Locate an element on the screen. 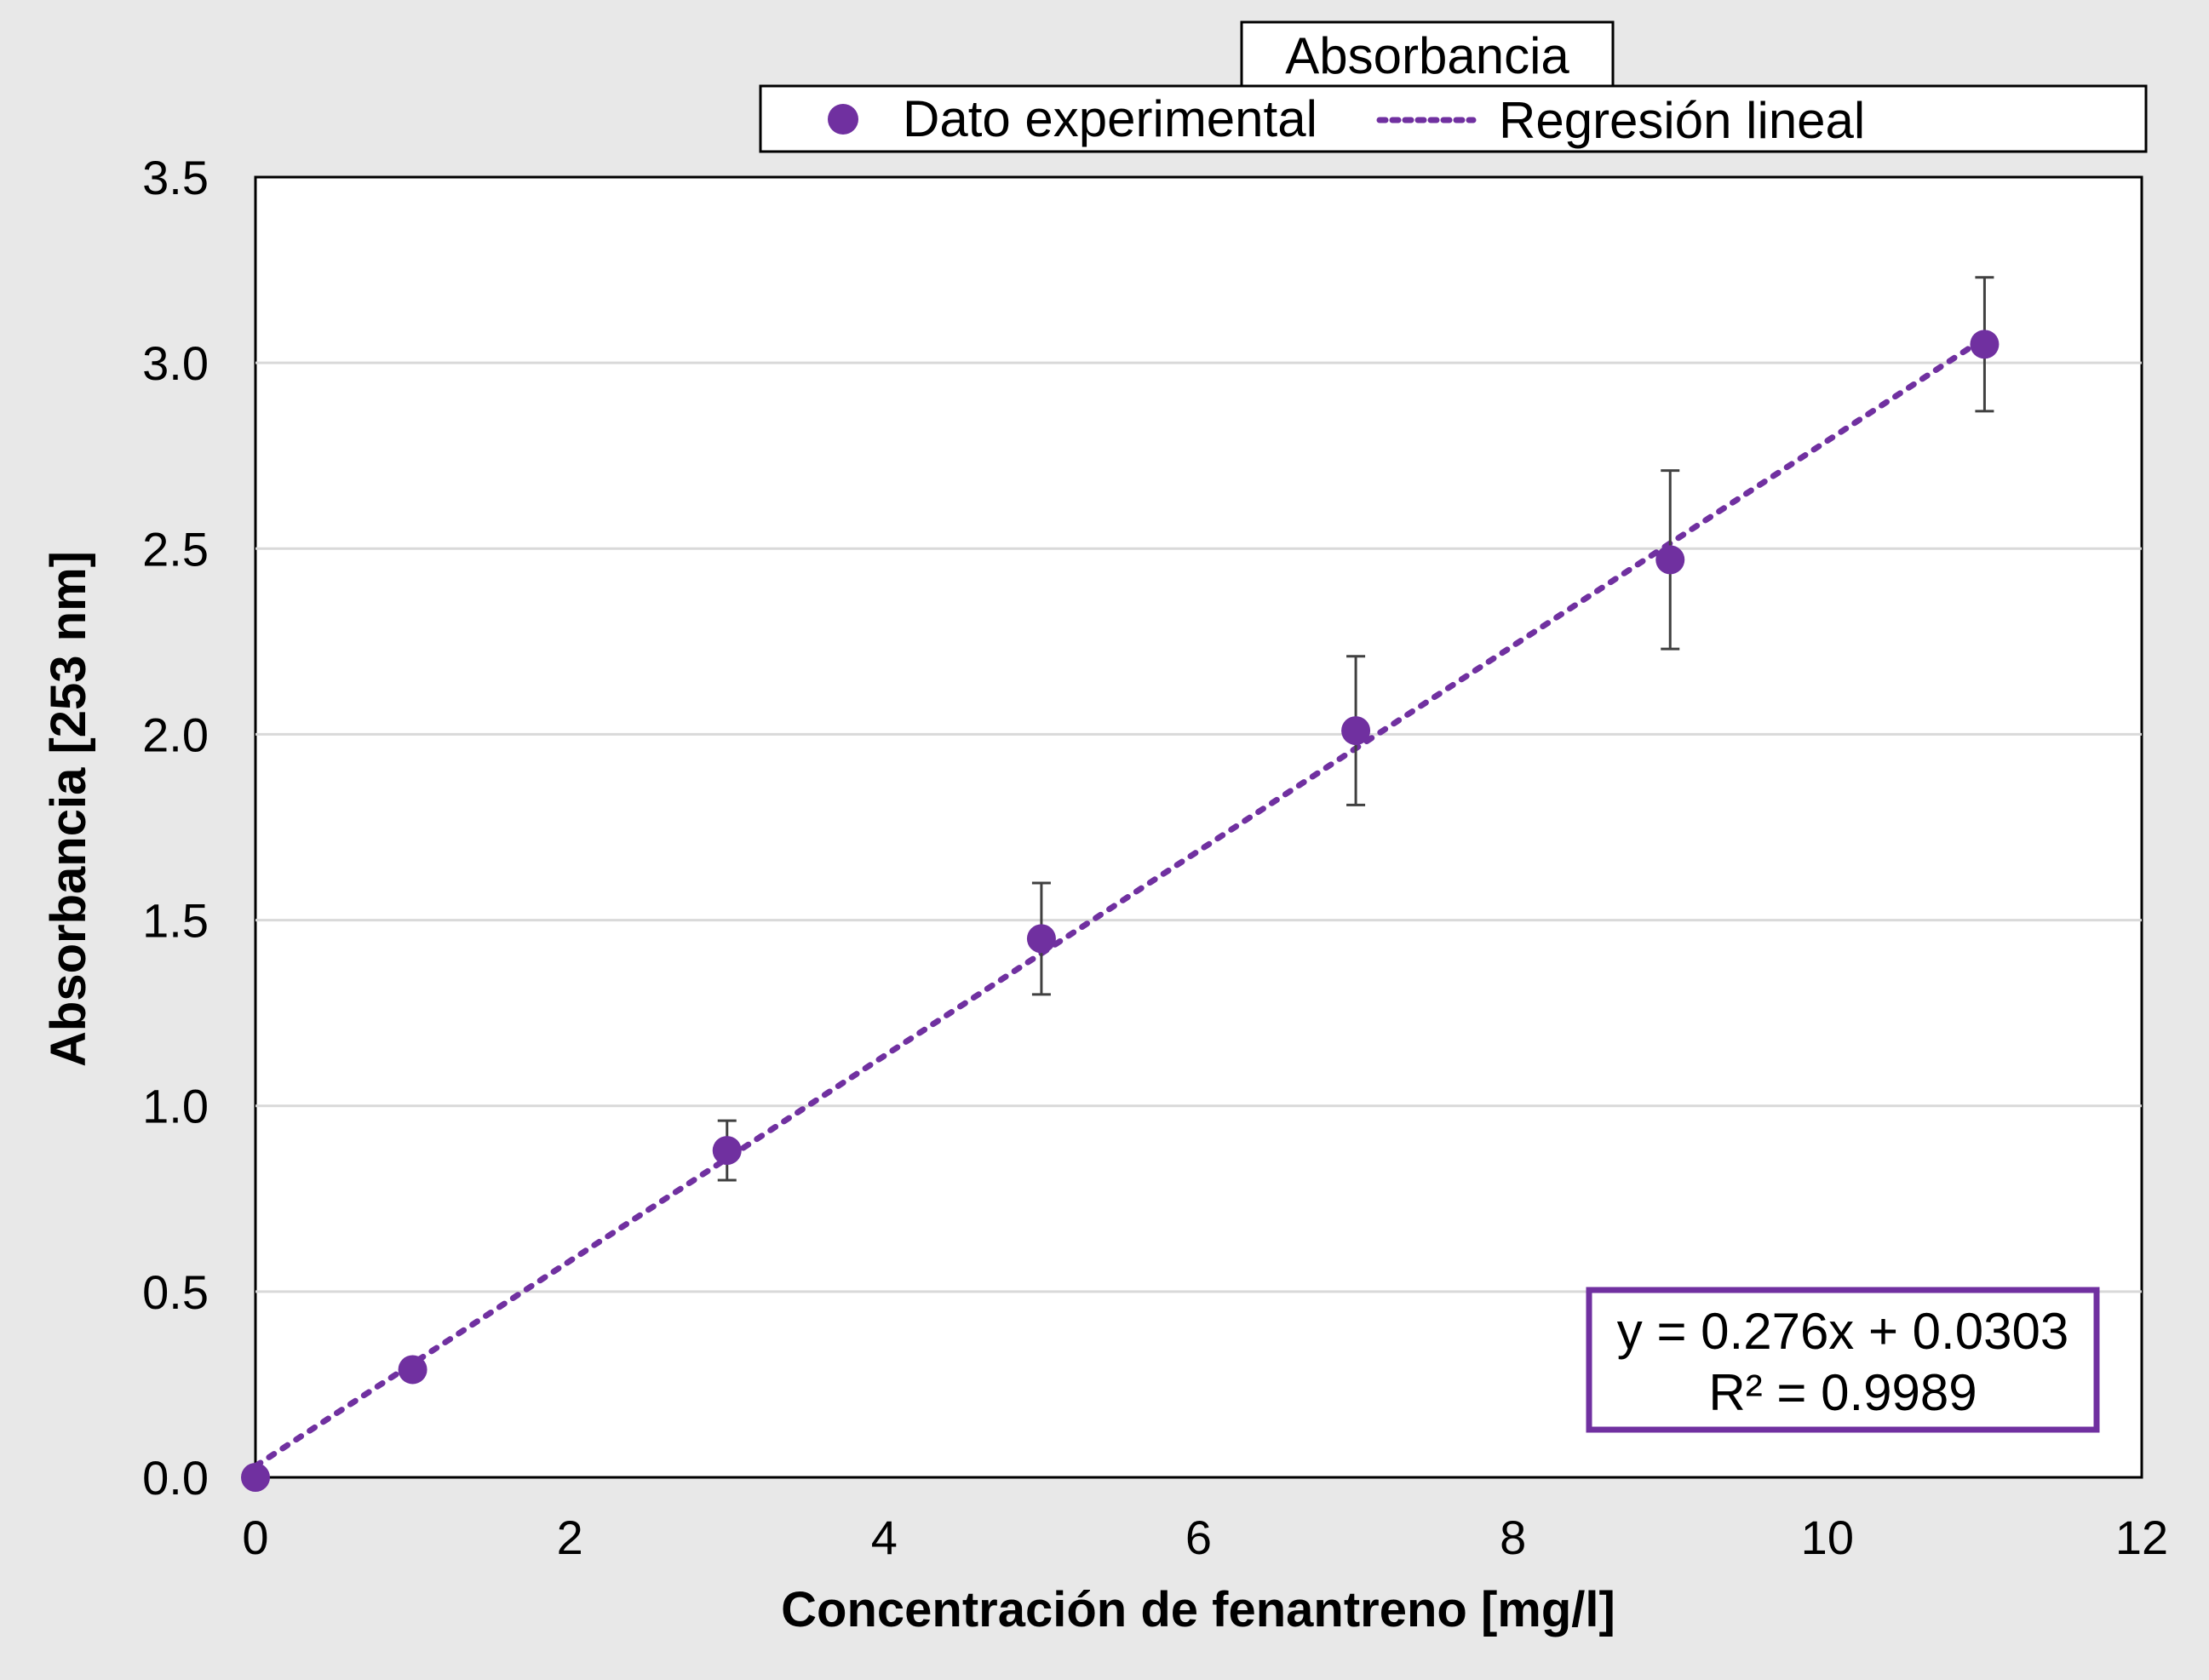 This screenshot has width=2209, height=1680. r-squared: R² = 0.9989 is located at coordinates (1842, 1392).